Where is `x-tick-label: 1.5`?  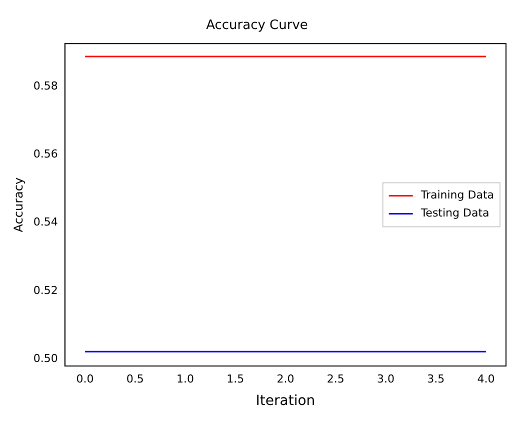
x-tick-label: 1.5 is located at coordinates (235, 379).